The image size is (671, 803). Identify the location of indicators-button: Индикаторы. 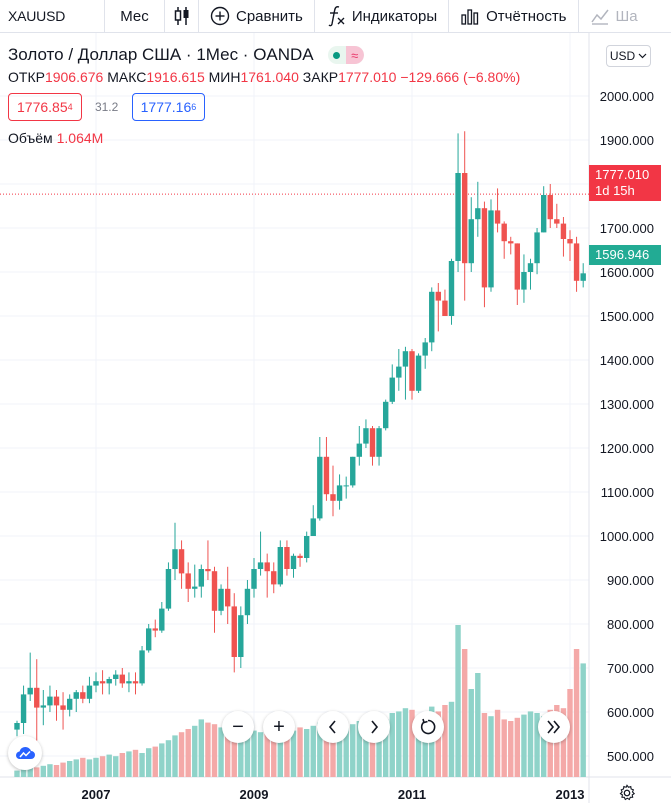
(382, 16).